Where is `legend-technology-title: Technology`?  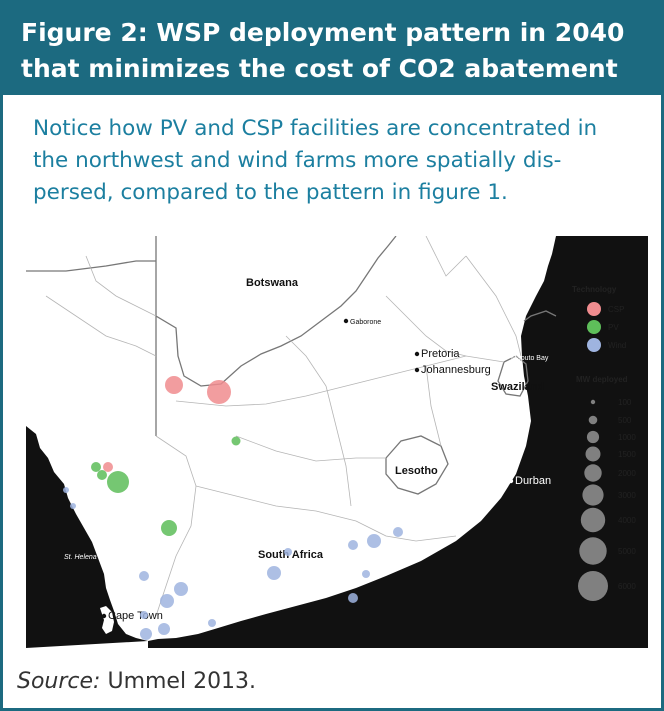 legend-technology-title: Technology is located at coordinates (594, 289).